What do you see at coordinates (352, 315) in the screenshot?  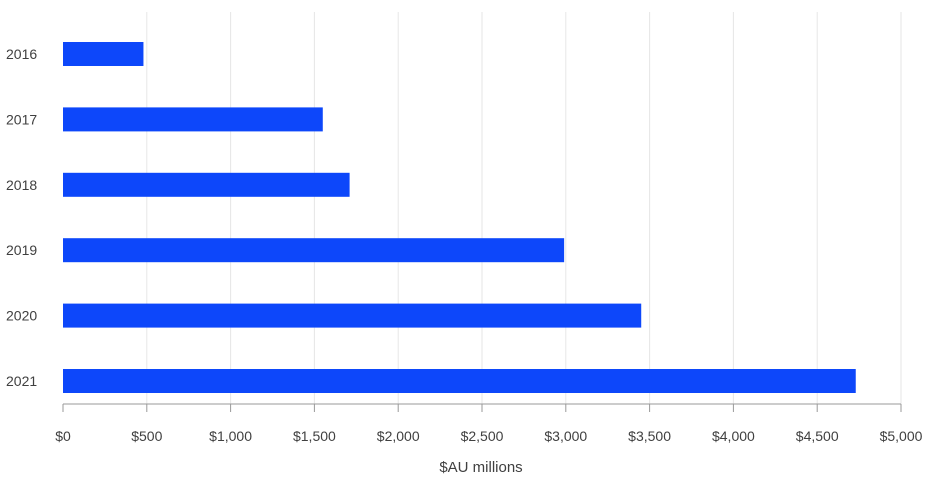 I see `bar-2020` at bounding box center [352, 315].